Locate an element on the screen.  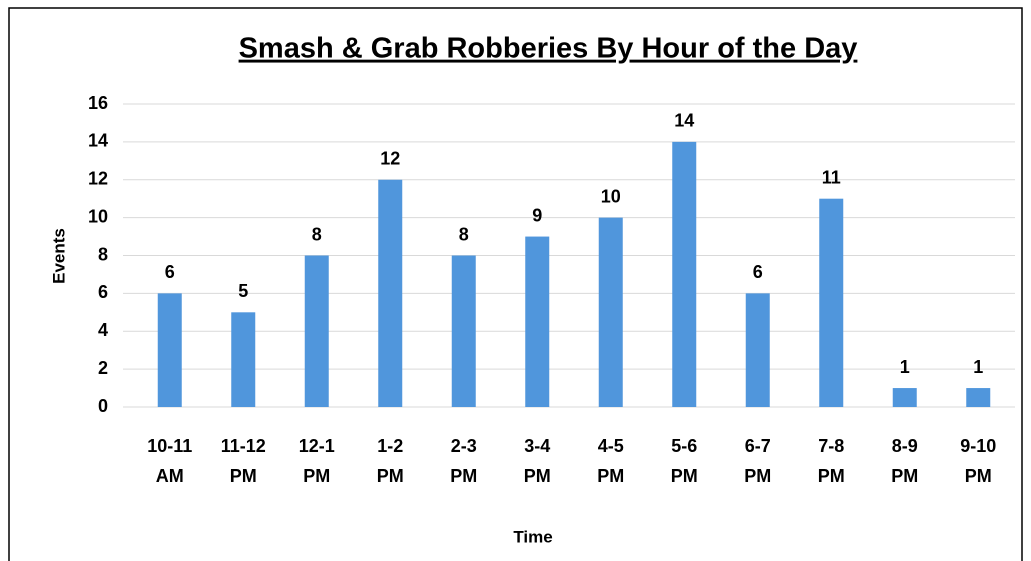
x-tick-label: 9-10 PM is located at coordinates (978, 461).